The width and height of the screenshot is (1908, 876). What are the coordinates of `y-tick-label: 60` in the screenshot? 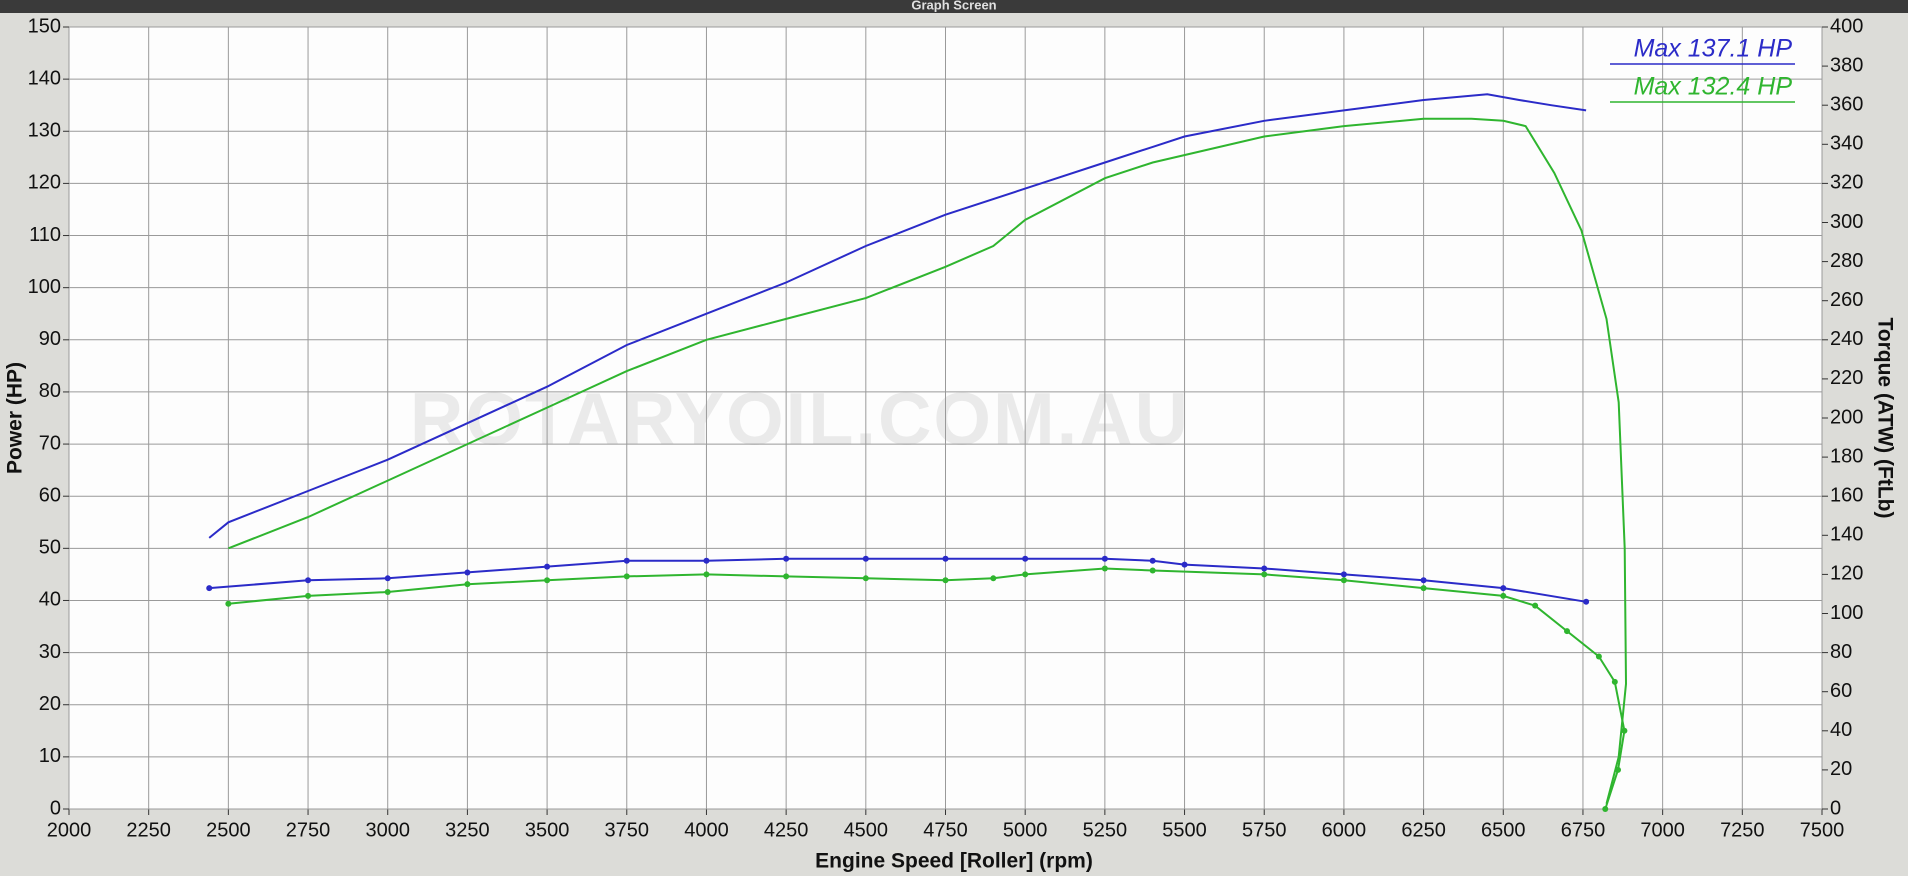 It's located at (50, 495).